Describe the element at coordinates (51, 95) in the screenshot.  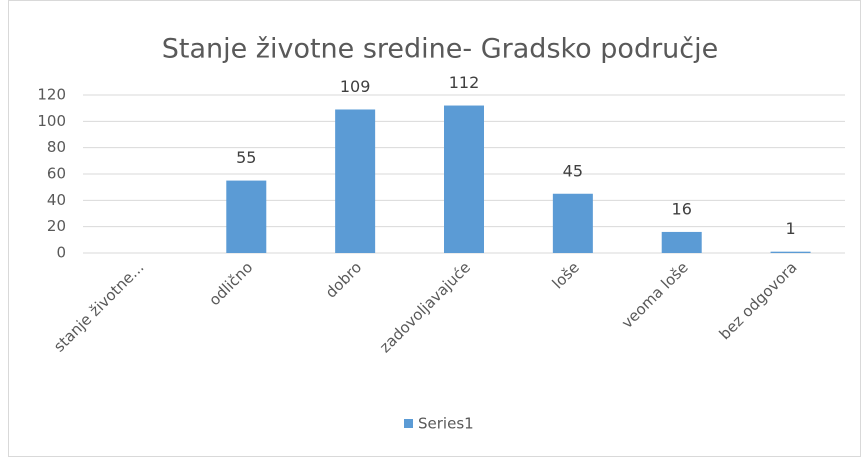
I see `y-tick-label: 120` at that location.